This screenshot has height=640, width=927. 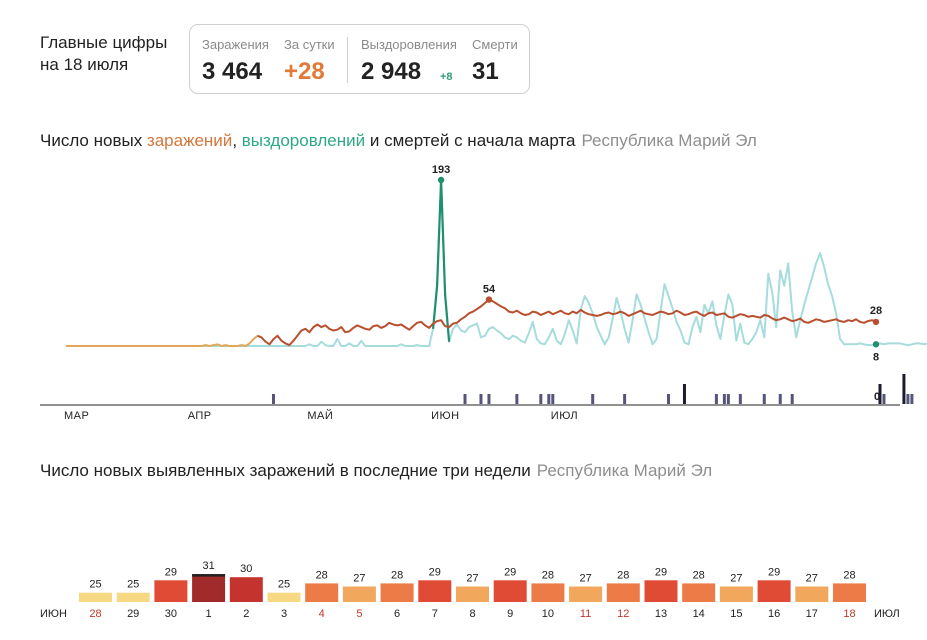 I want to click on bar-category-label: 28, so click(x=95, y=614).